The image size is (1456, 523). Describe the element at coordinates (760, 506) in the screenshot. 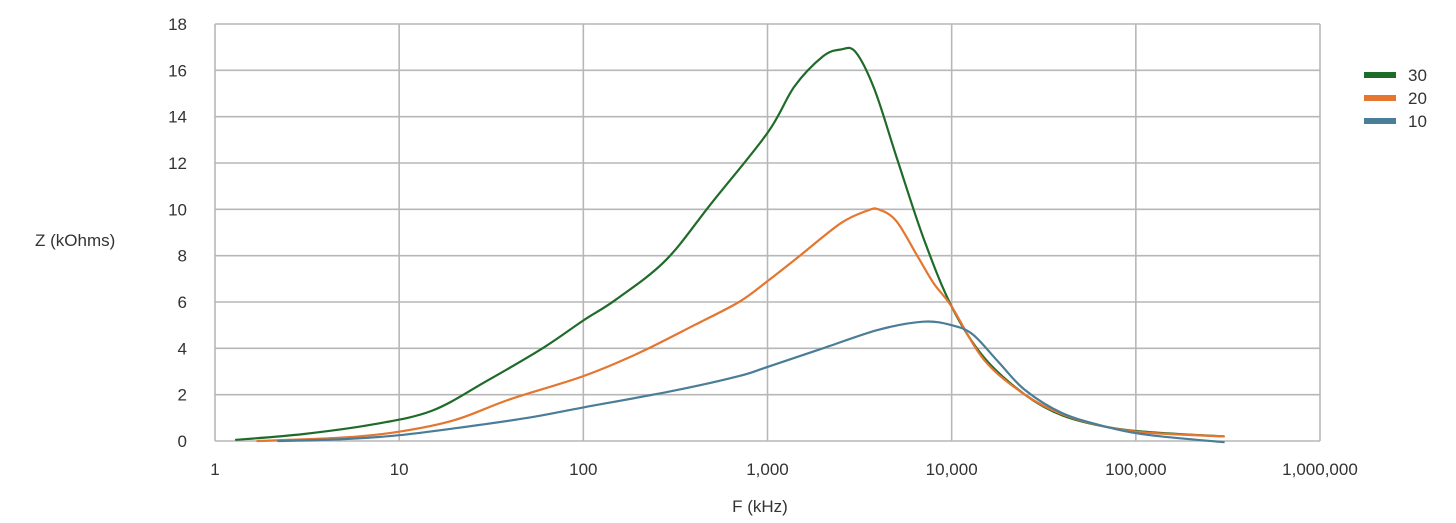

I see `x-axis-label: F (kHz)` at that location.